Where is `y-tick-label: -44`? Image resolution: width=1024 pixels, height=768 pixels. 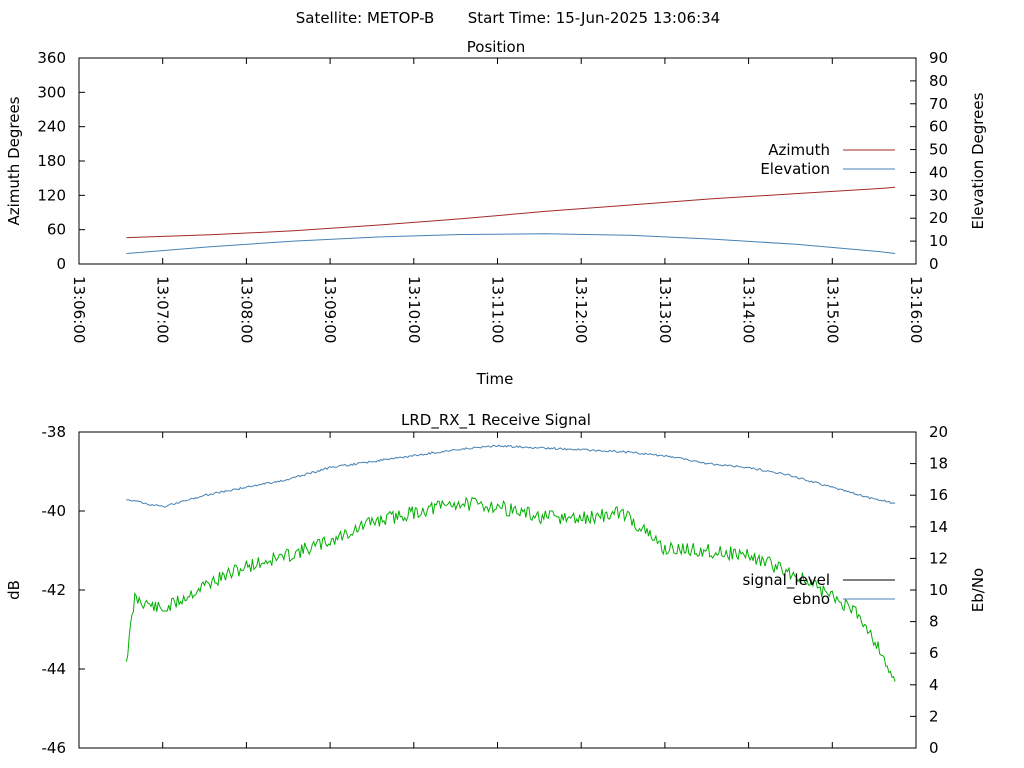
y-tick-label: -44 is located at coordinates (54, 669).